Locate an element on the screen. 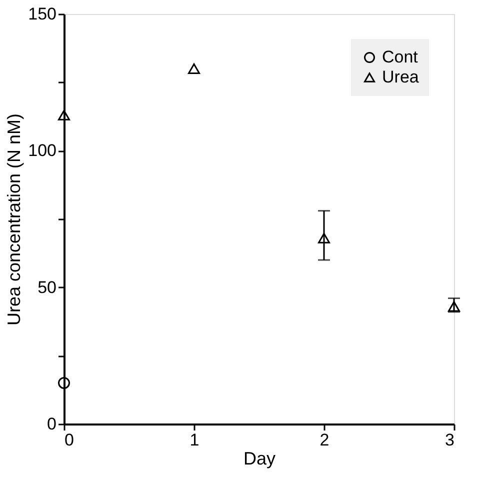 This screenshot has height=491, width=494. x-tick-label: 1 is located at coordinates (195, 440).